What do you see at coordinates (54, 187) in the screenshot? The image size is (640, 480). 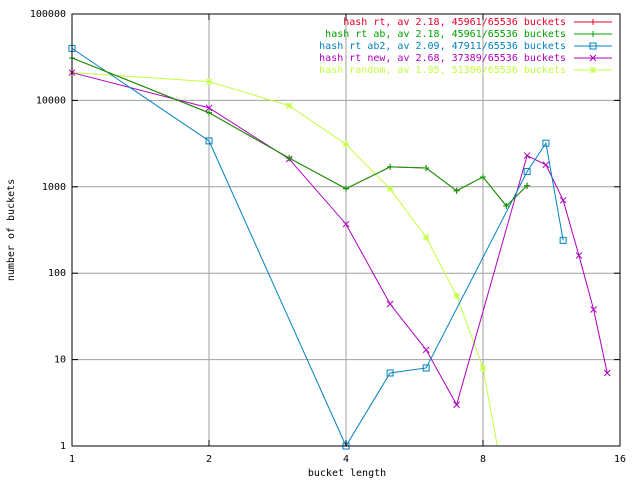 I see `y-tick-label: 1000` at bounding box center [54, 187].